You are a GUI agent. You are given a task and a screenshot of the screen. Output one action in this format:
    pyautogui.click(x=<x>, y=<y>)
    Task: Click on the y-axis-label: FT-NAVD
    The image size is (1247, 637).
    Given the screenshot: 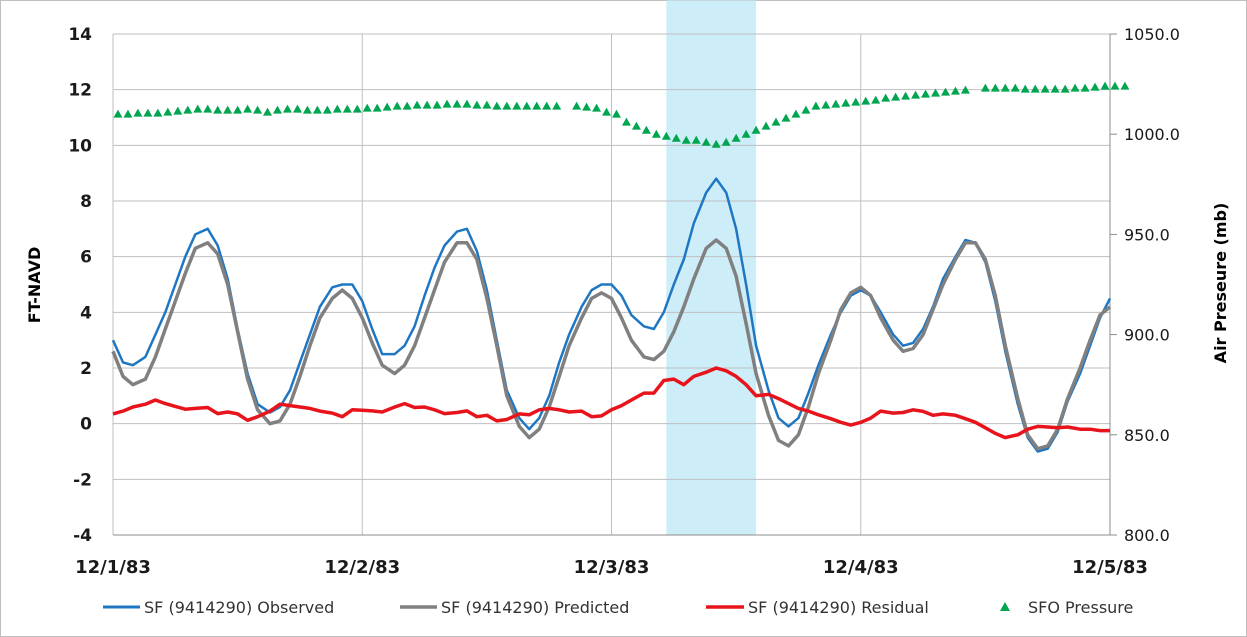 What is the action you would take?
    pyautogui.click(x=34, y=285)
    